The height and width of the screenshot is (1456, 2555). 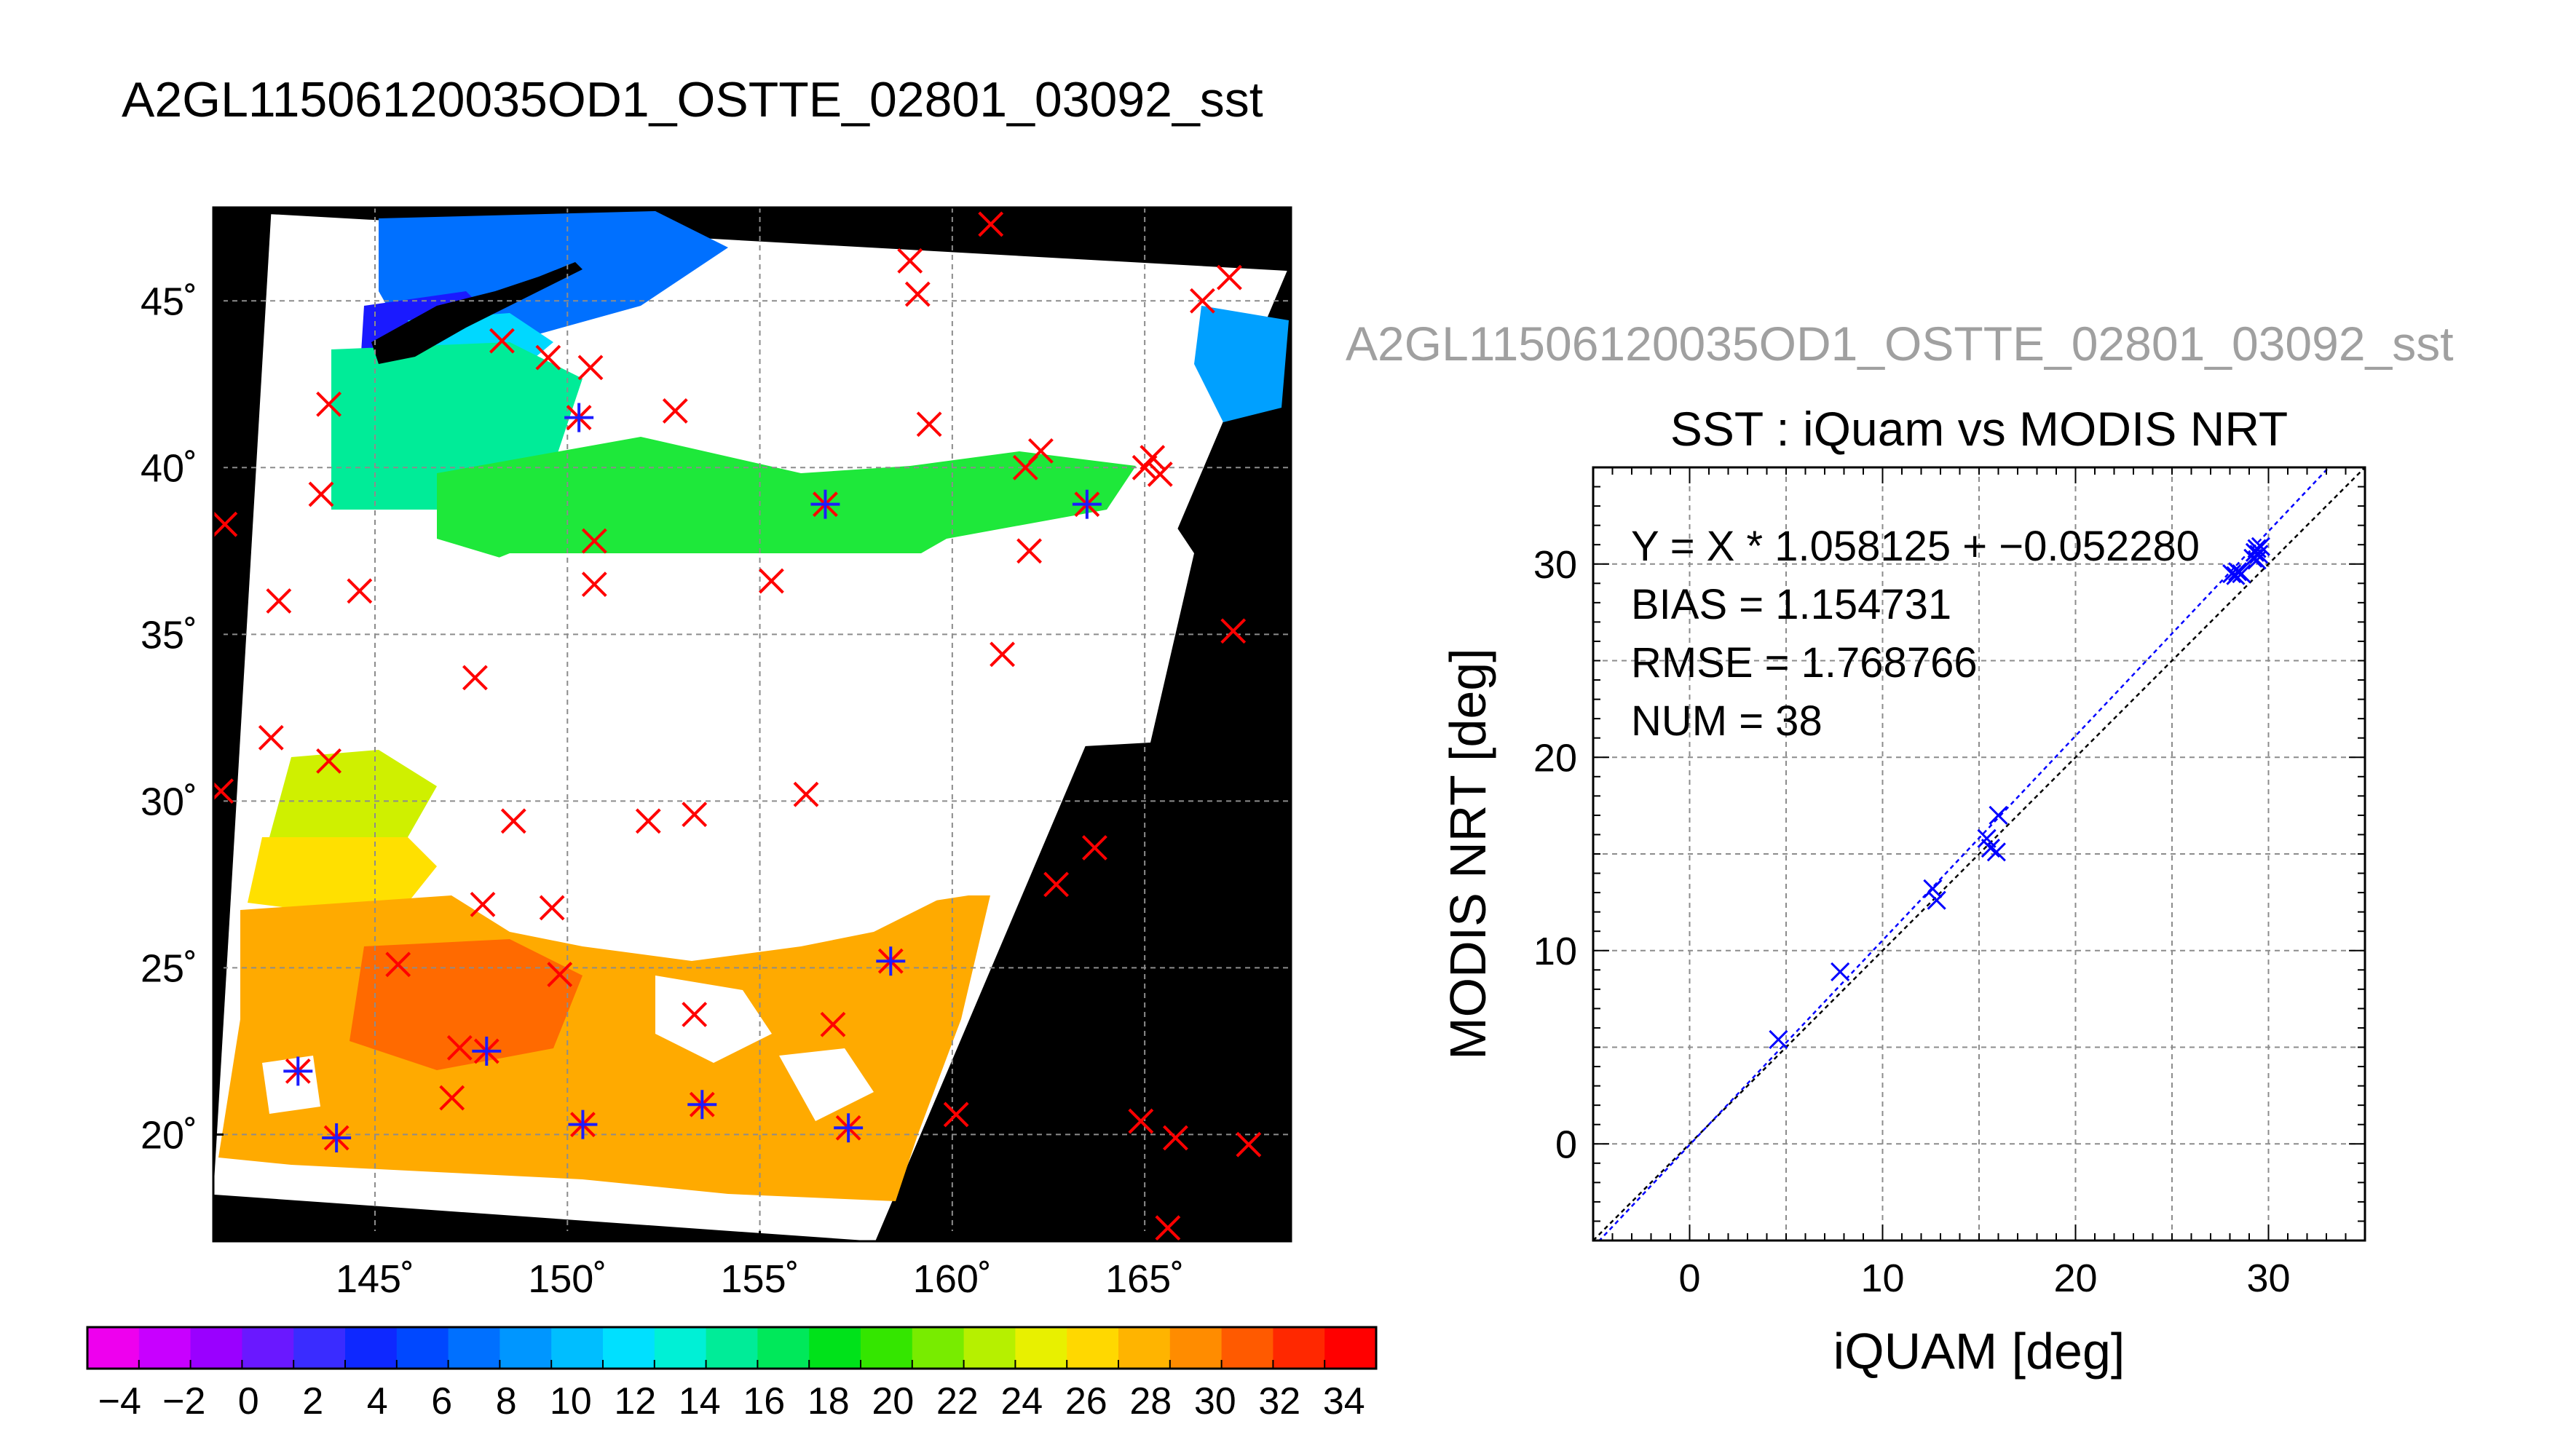 I want to click on map-y-ticks: 20˚ 25˚ 30˚ 35˚ 40˚ 45˚, so click(x=182, y=718).